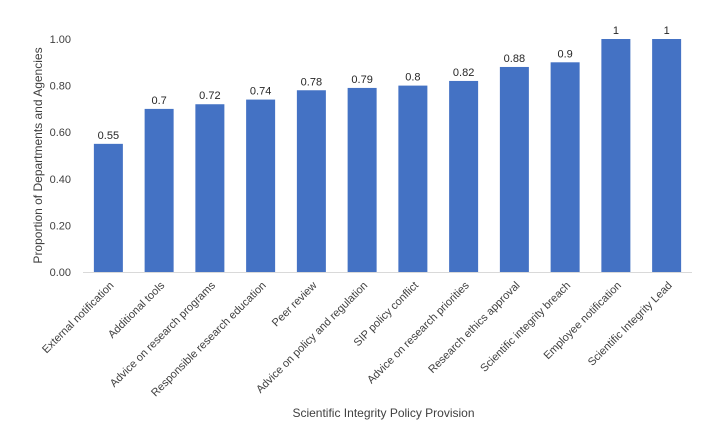 The width and height of the screenshot is (719, 439). What do you see at coordinates (463, 73) in the screenshot?
I see `data-label: 0.82` at bounding box center [463, 73].